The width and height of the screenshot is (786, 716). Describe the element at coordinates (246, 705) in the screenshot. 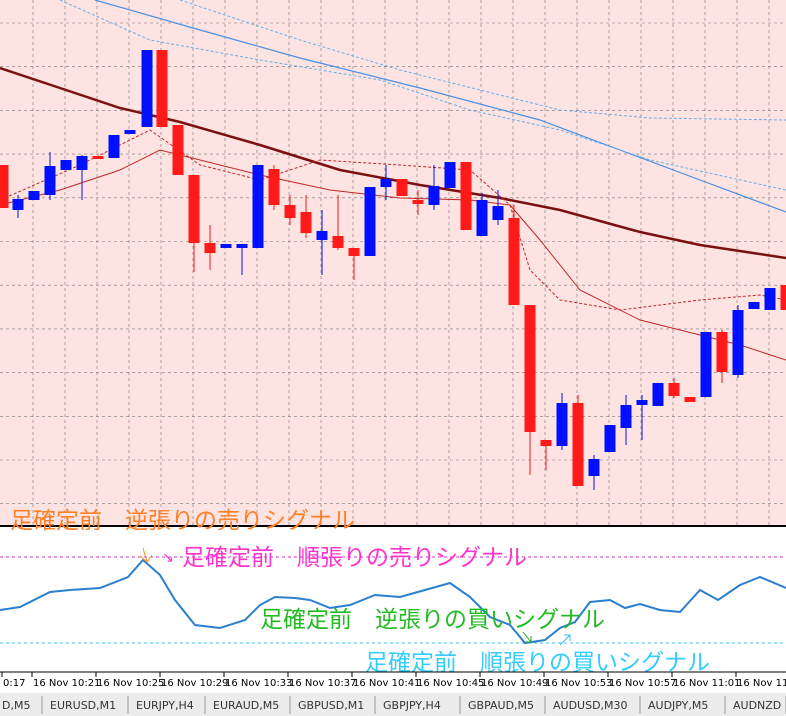

I see `tab: EURAUD,M5` at that location.